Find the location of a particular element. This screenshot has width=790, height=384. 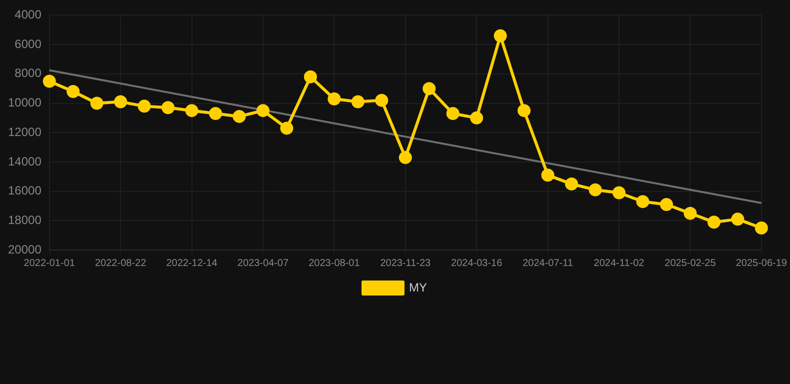

y-tick-label: 6000 is located at coordinates (28, 43).